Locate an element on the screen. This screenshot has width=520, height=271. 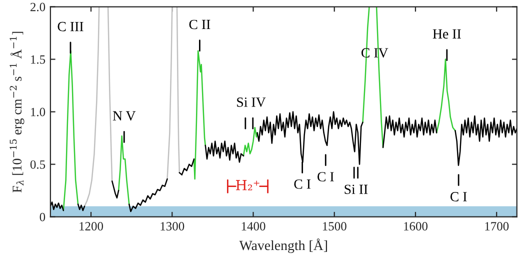
annotation: Si IV is located at coordinates (251, 102).